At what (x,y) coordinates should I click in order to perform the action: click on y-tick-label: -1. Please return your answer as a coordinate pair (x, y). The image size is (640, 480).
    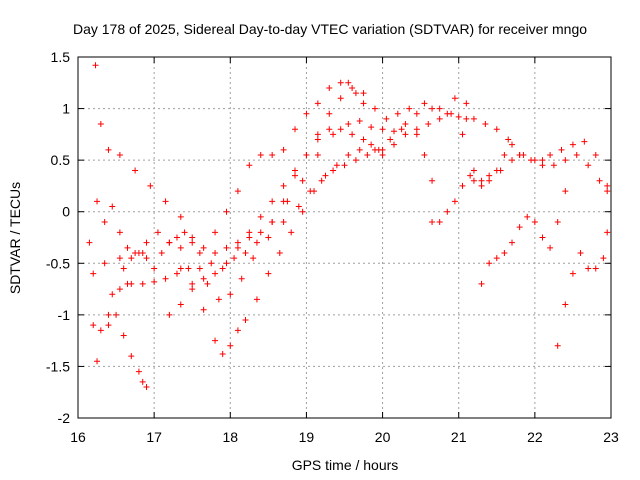
    Looking at the image, I should click on (64, 315).